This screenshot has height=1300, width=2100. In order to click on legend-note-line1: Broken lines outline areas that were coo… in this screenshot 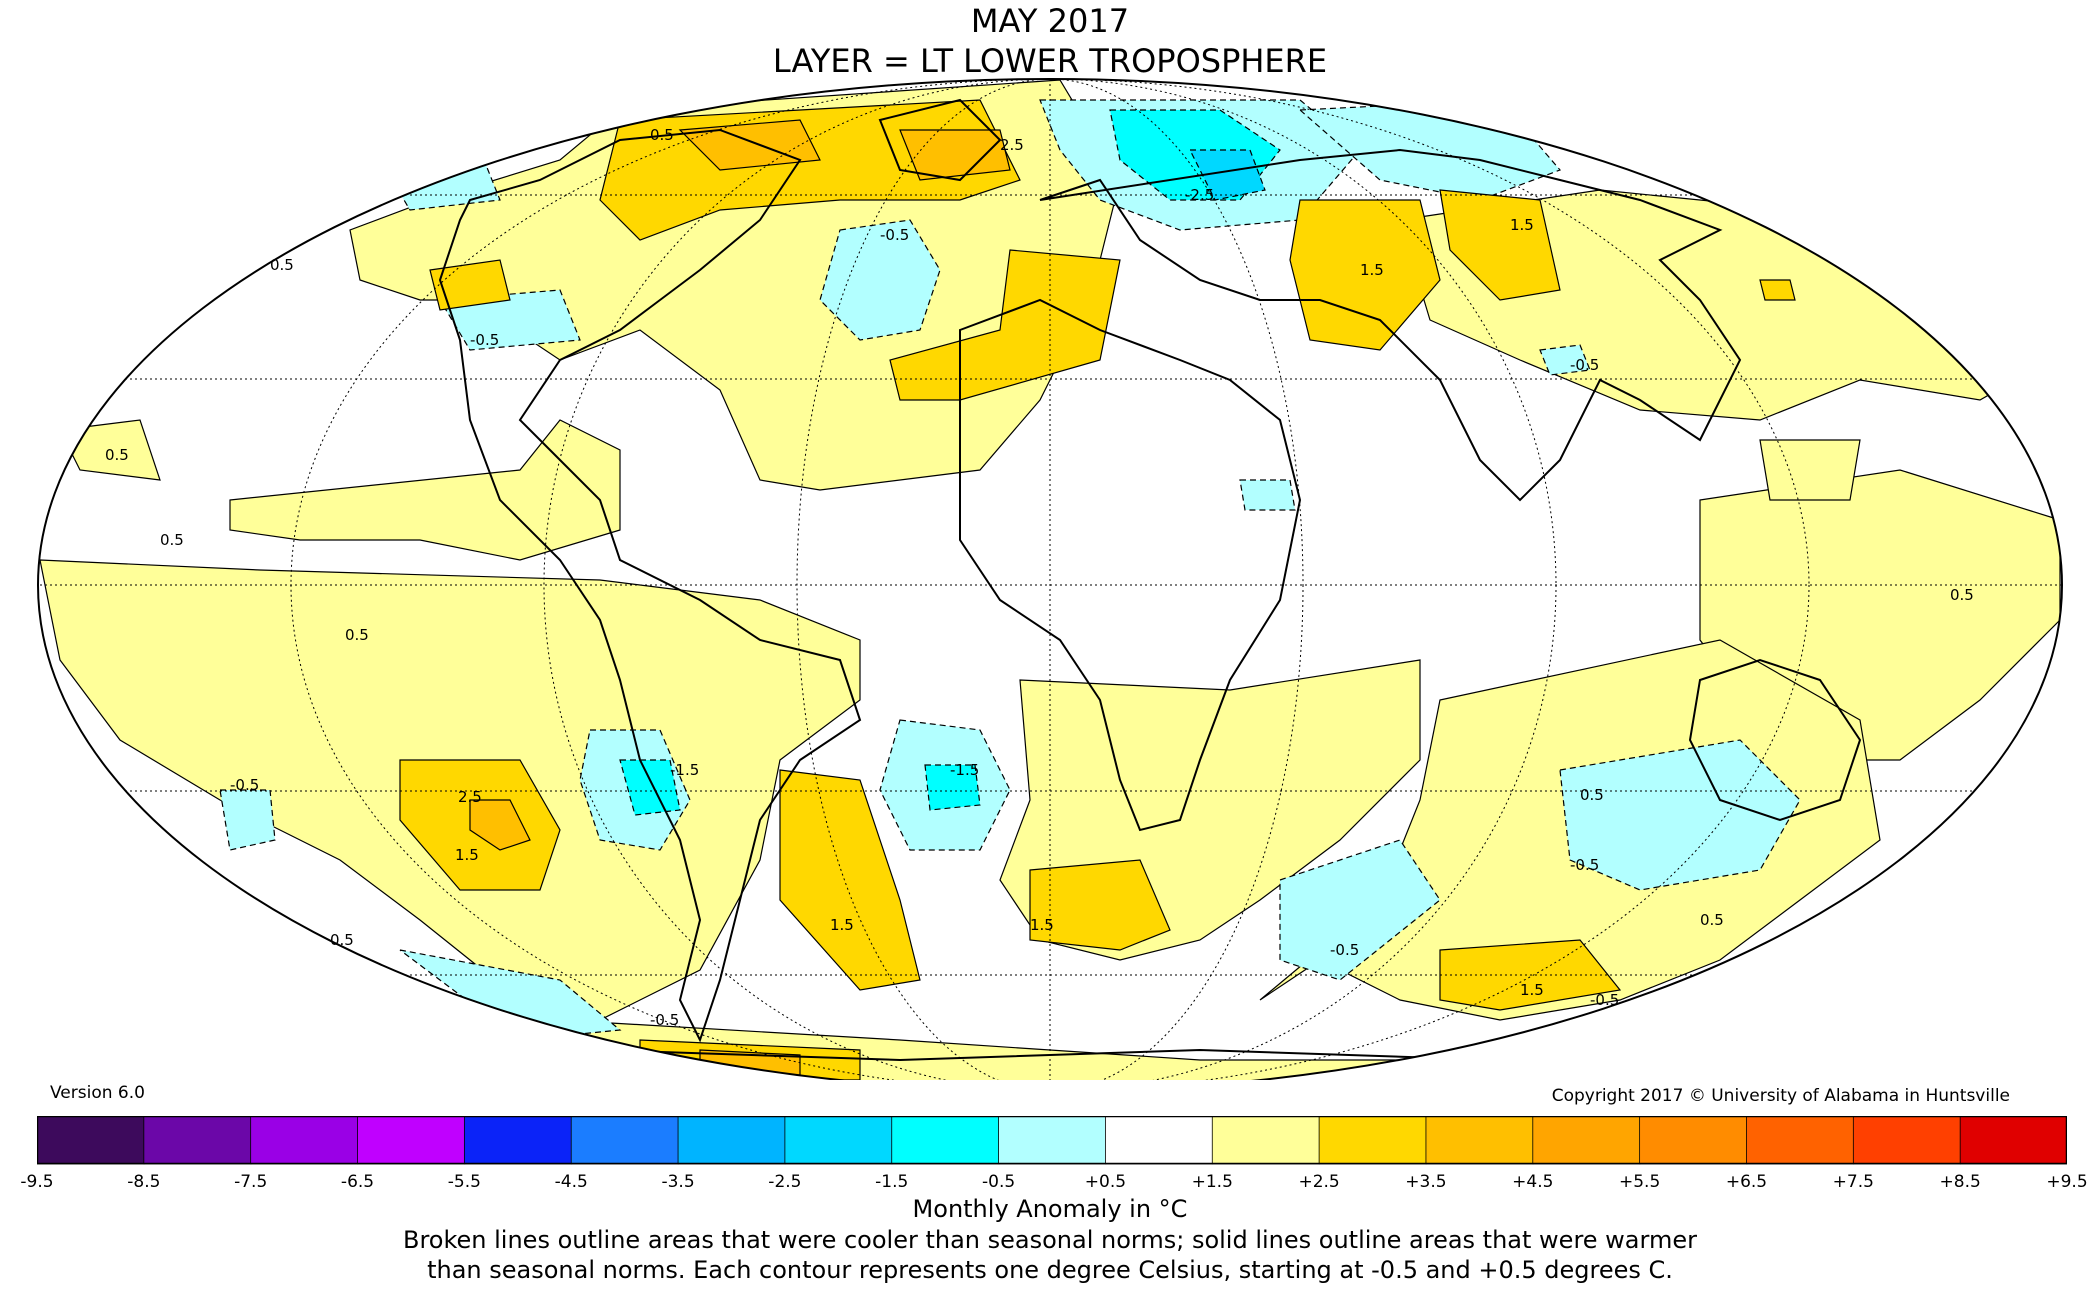, I will do `click(1050, 1240)`.